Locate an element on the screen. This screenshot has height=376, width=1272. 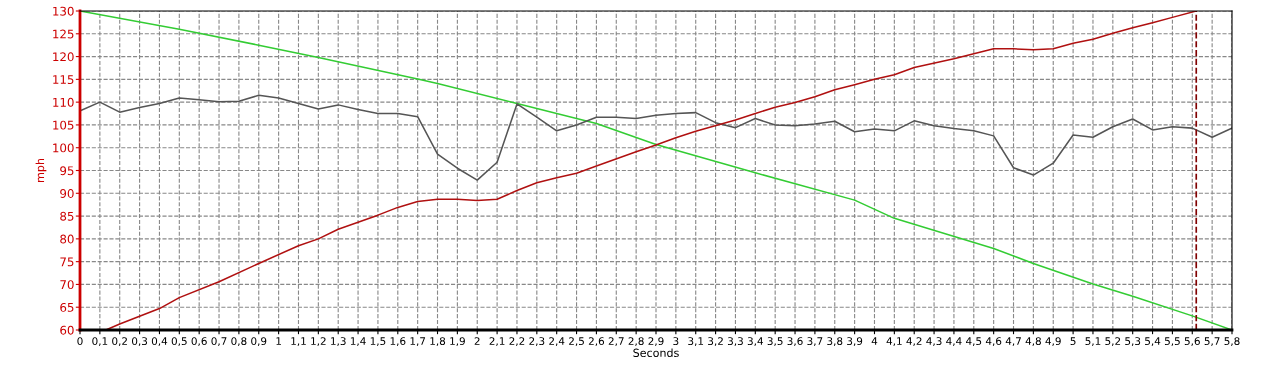
y-tick-label: 70 is located at coordinates (67, 285).